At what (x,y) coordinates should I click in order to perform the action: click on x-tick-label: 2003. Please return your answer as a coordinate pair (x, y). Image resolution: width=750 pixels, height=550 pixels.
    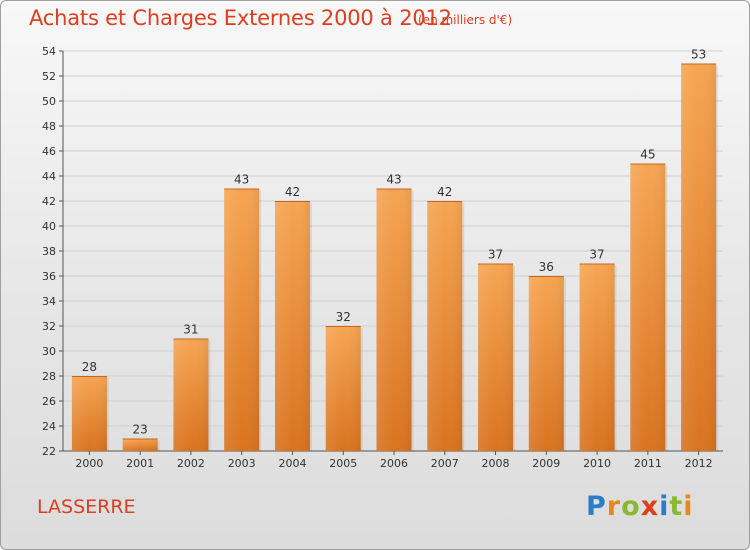
    Looking at the image, I should click on (242, 463).